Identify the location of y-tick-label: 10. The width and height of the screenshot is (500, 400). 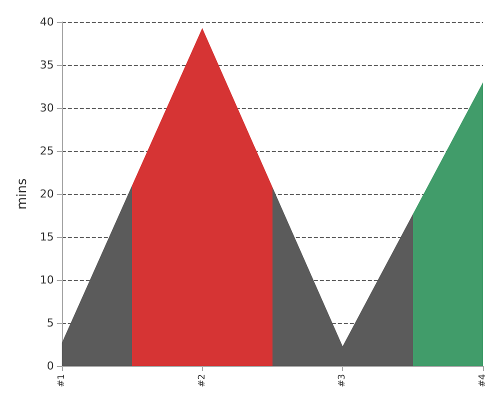
(47, 280).